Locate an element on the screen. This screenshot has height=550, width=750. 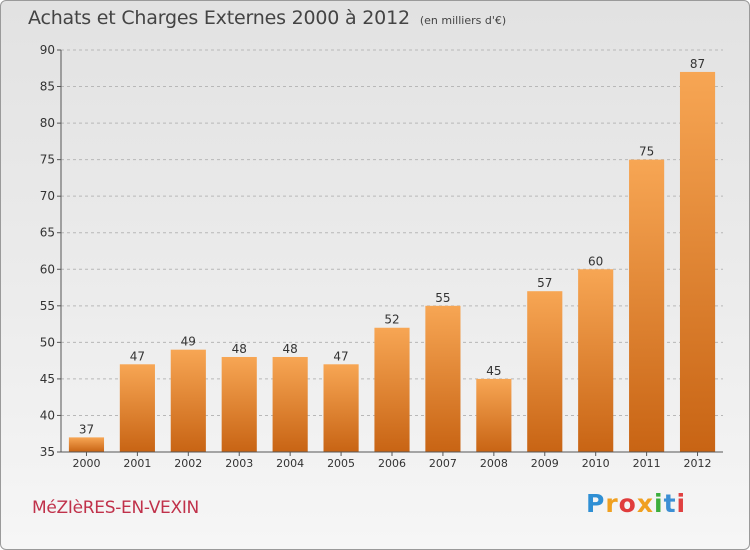
proxiti-logo: Proxiti is located at coordinates (636, 503).